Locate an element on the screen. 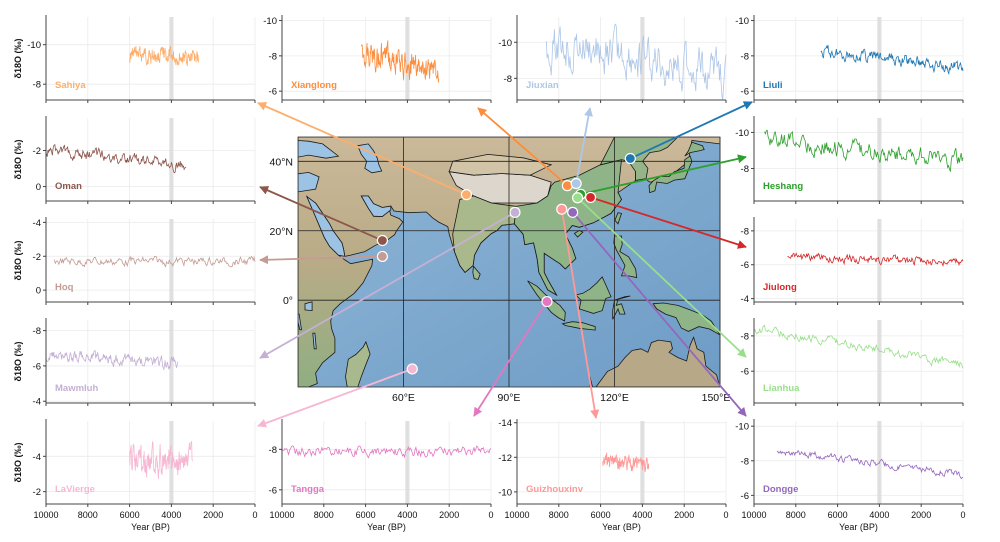 The height and width of the screenshot is (542, 1000). longitude-label: 120°E is located at coordinates (614, 398).